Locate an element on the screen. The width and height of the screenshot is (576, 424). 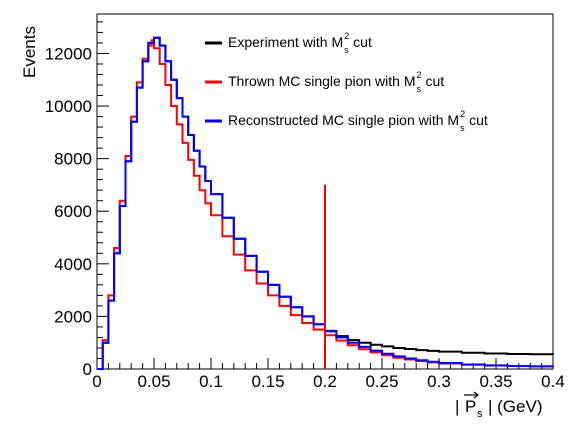
x-axis-title: | P s | (GeV) is located at coordinates (498, 405).